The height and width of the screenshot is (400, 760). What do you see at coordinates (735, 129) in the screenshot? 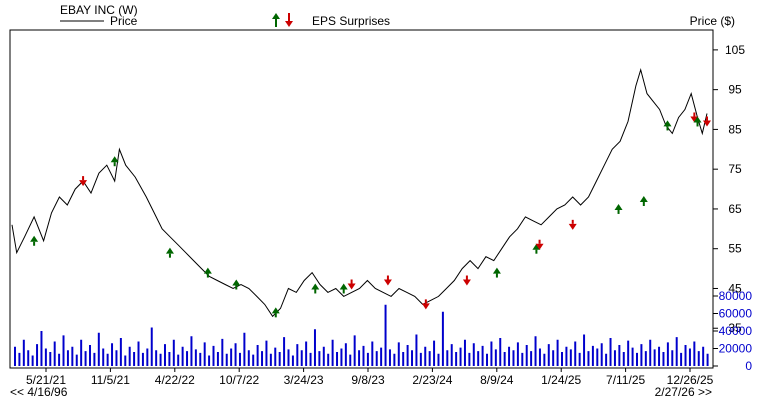
I see `price-tick-label: 85` at bounding box center [735, 129].